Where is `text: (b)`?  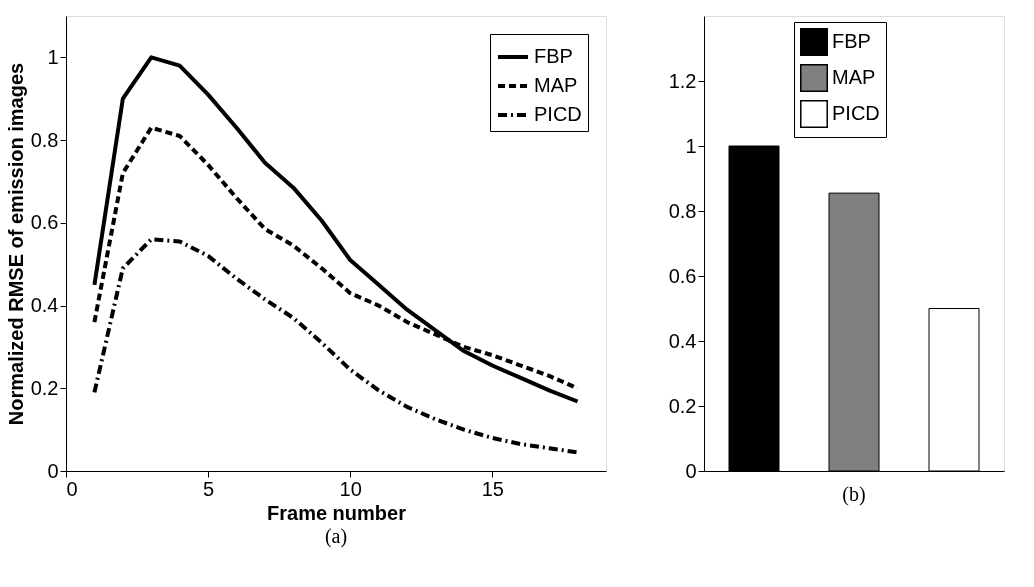 text: (b) is located at coordinates (854, 494).